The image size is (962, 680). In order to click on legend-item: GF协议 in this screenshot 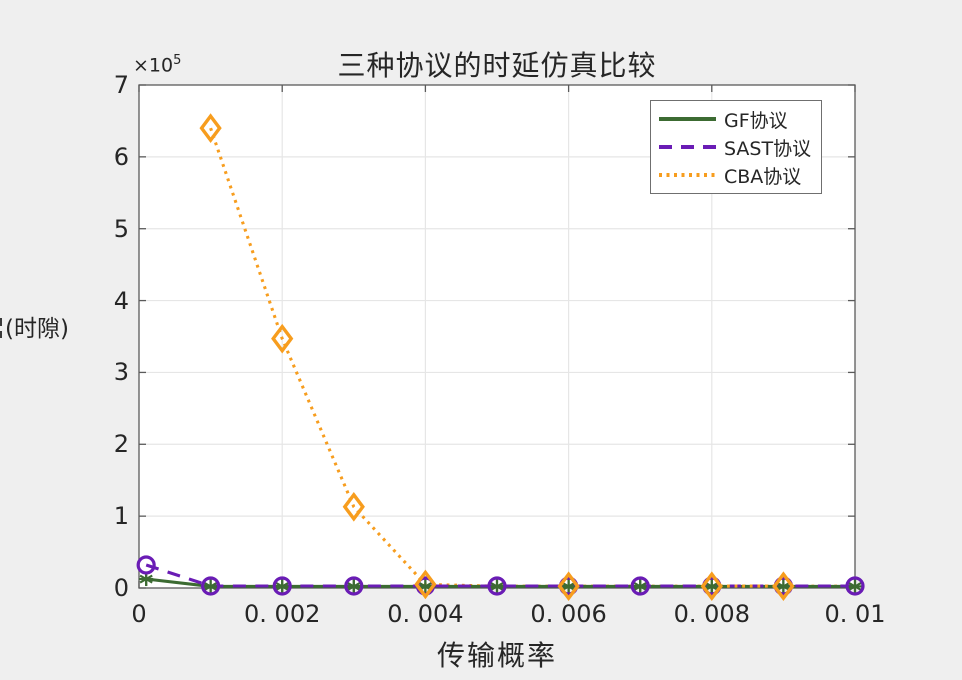, I will do `click(736, 119)`.